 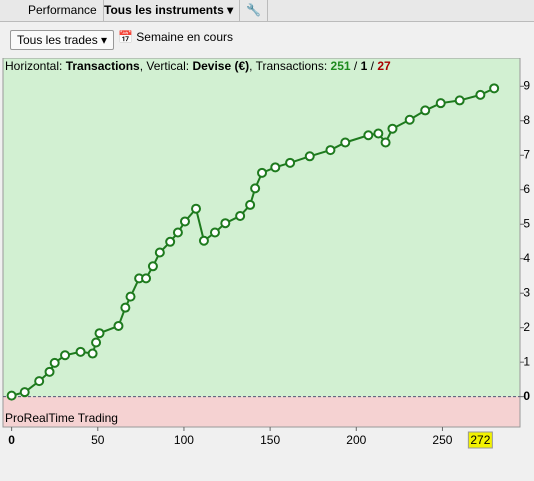 What do you see at coordinates (526, 85) in the screenshot?
I see `y-tick-label: 9` at bounding box center [526, 85].